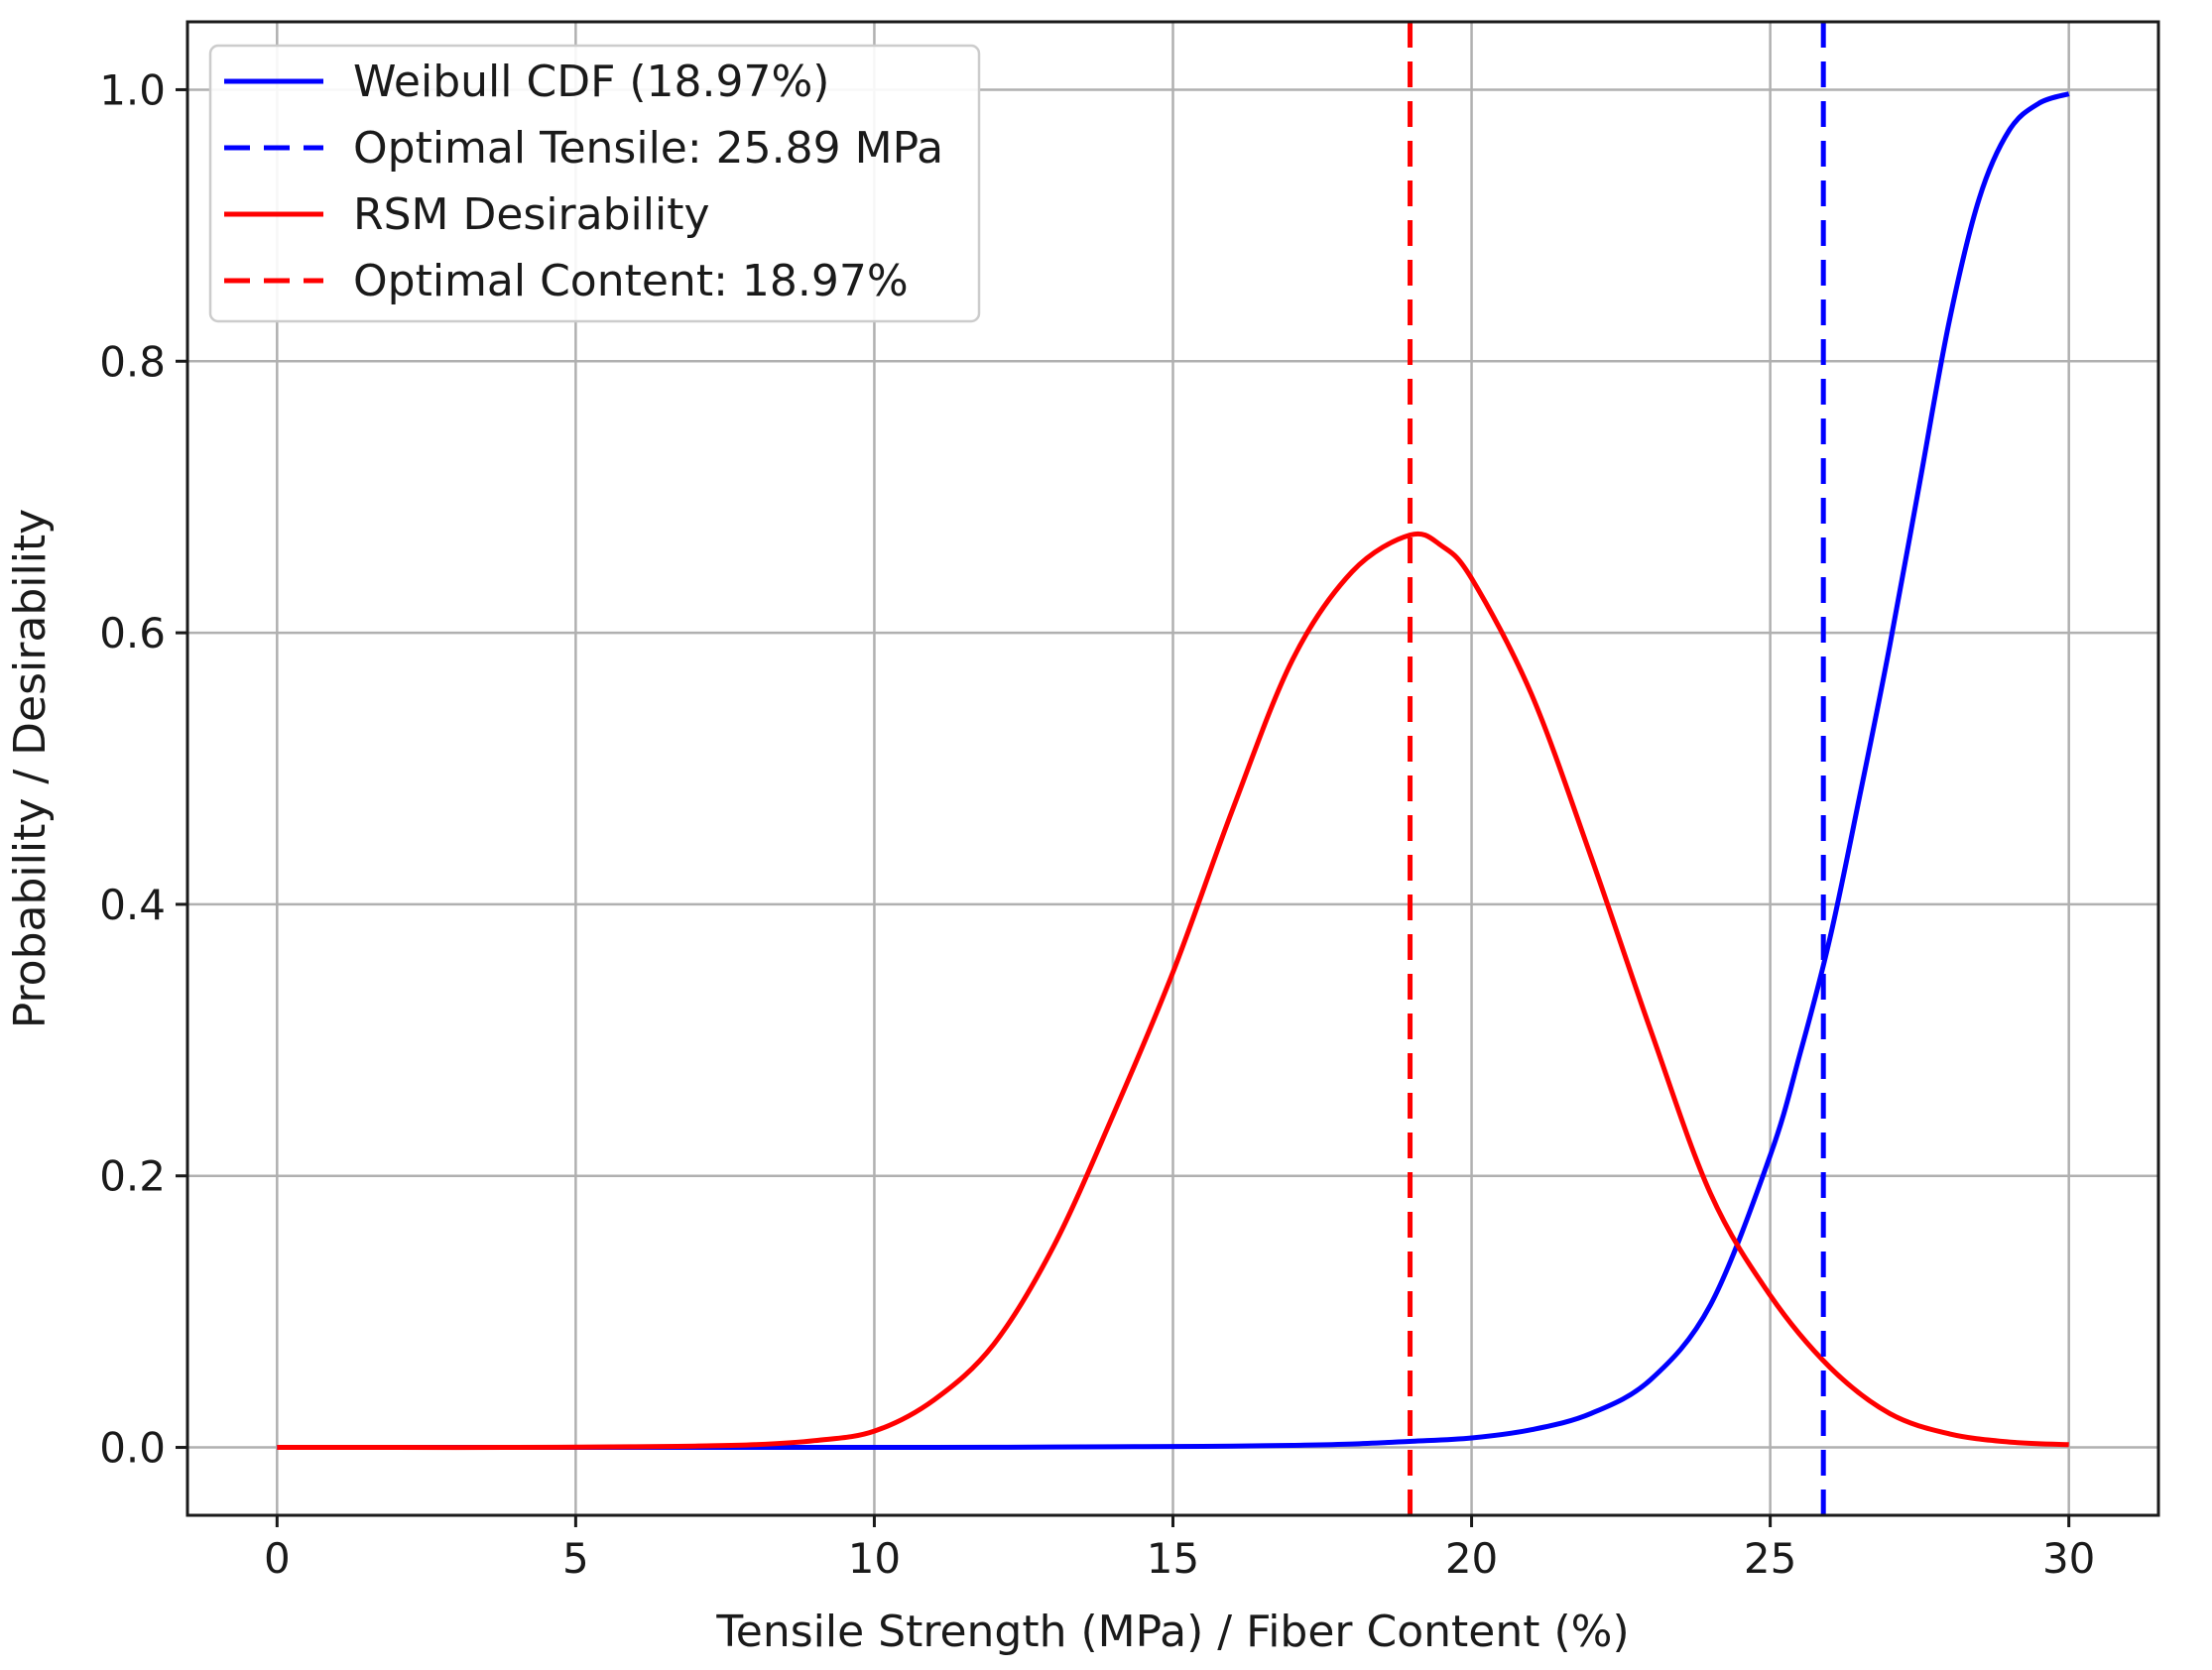 This screenshot has height=1670, width=2212. What do you see at coordinates (132, 633) in the screenshot?
I see `y-tick-label: 0.6` at bounding box center [132, 633].